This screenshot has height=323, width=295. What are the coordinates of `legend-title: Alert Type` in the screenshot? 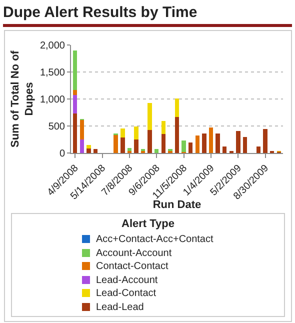 It's located at (148, 224).